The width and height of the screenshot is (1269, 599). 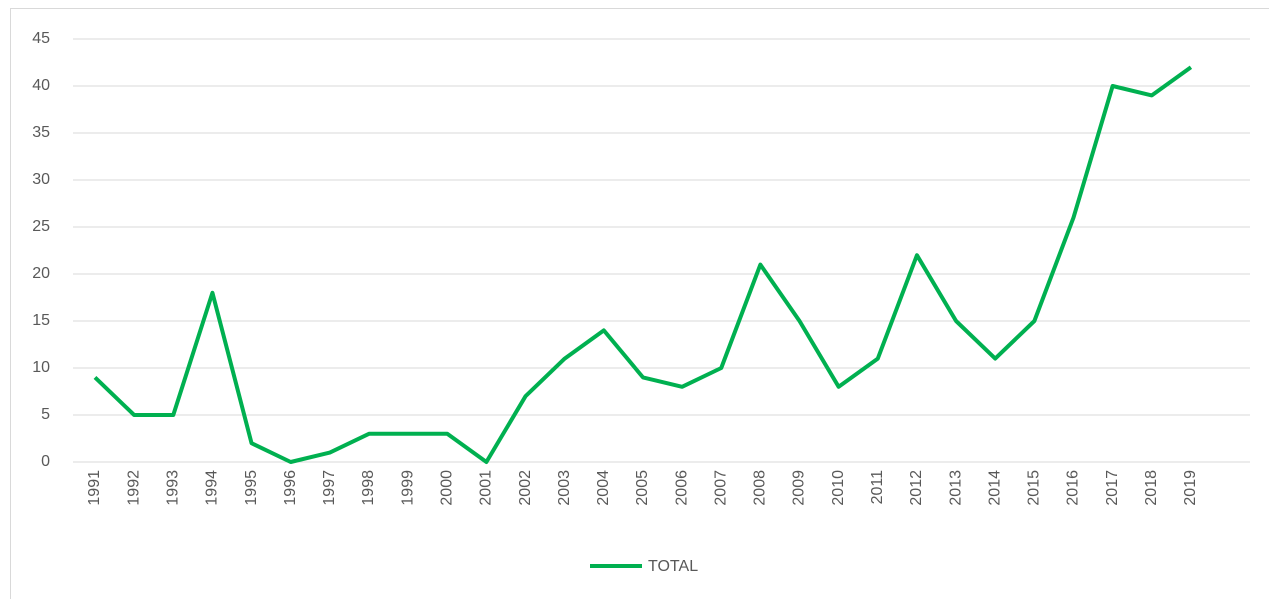 What do you see at coordinates (41, 367) in the screenshot?
I see `y-tick-label: 10` at bounding box center [41, 367].